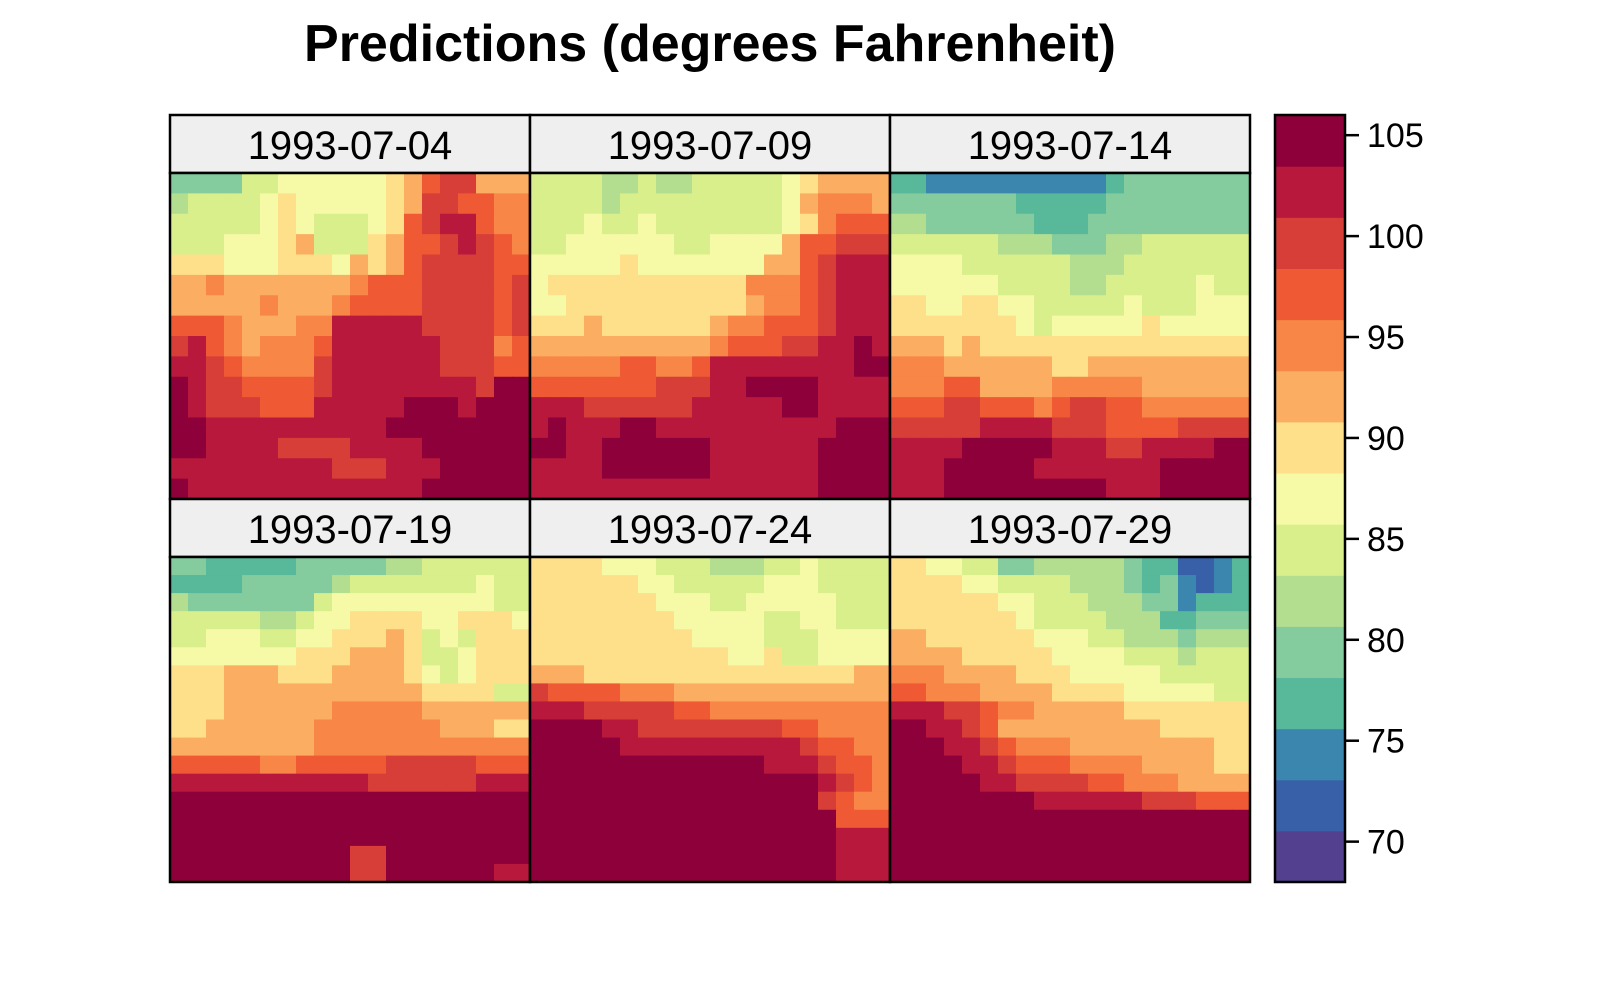 This screenshot has height=1000, width=1600. Describe the element at coordinates (1070, 690) in the screenshot. I see `panel-1993-07-29: 1993-07-29` at that location.